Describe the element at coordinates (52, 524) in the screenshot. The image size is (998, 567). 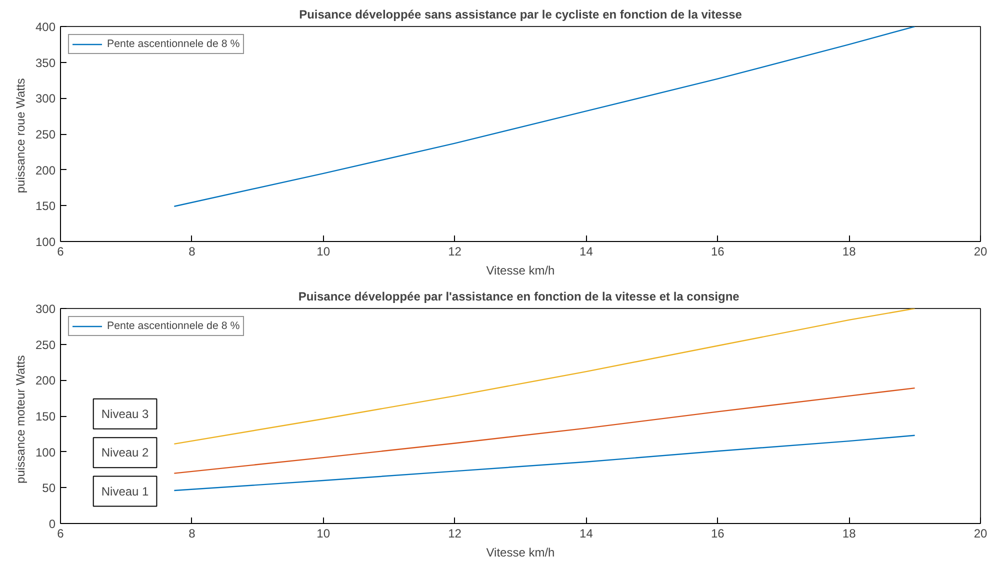
I see `y-tick-label: 0` at that location.